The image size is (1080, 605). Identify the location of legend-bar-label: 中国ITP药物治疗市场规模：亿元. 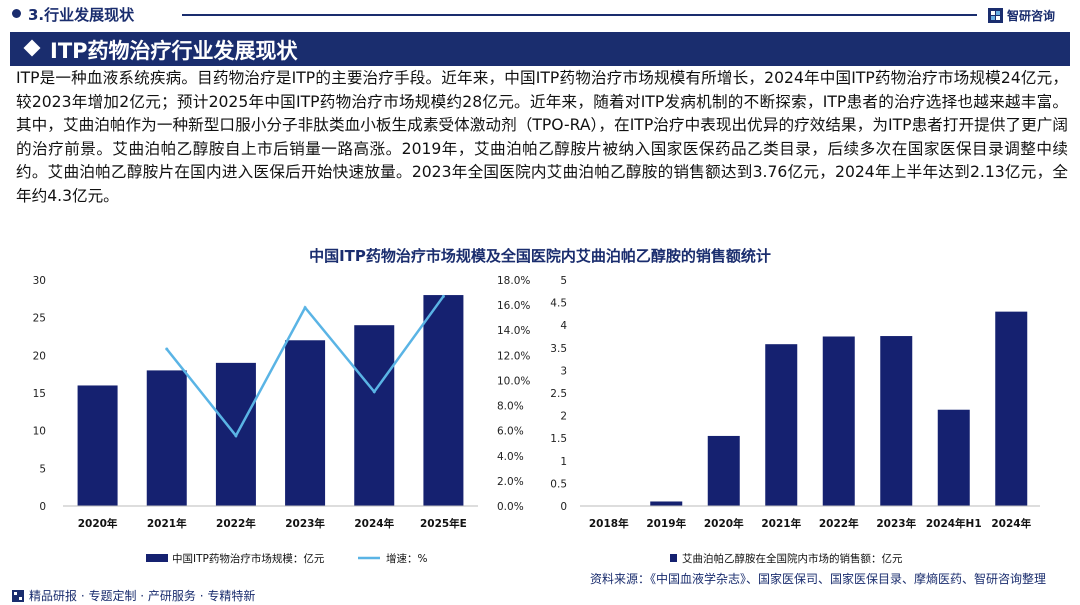
(248, 558).